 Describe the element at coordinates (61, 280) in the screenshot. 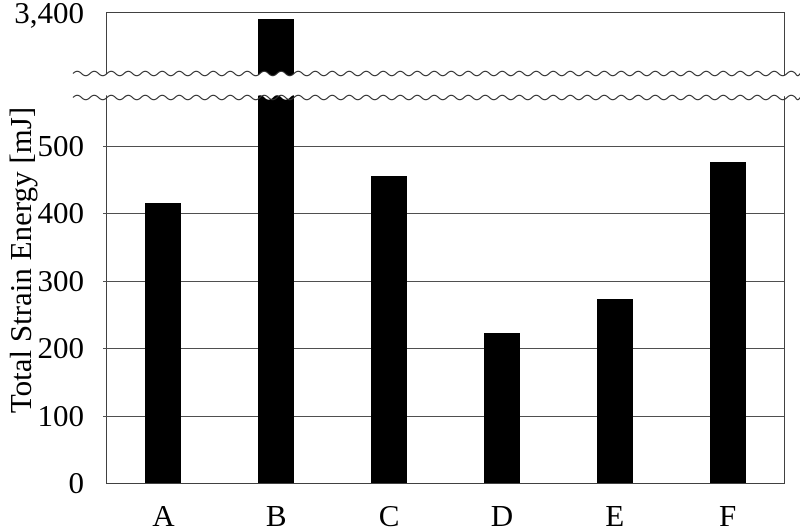

I see `y-tick-label-300: 300` at that location.